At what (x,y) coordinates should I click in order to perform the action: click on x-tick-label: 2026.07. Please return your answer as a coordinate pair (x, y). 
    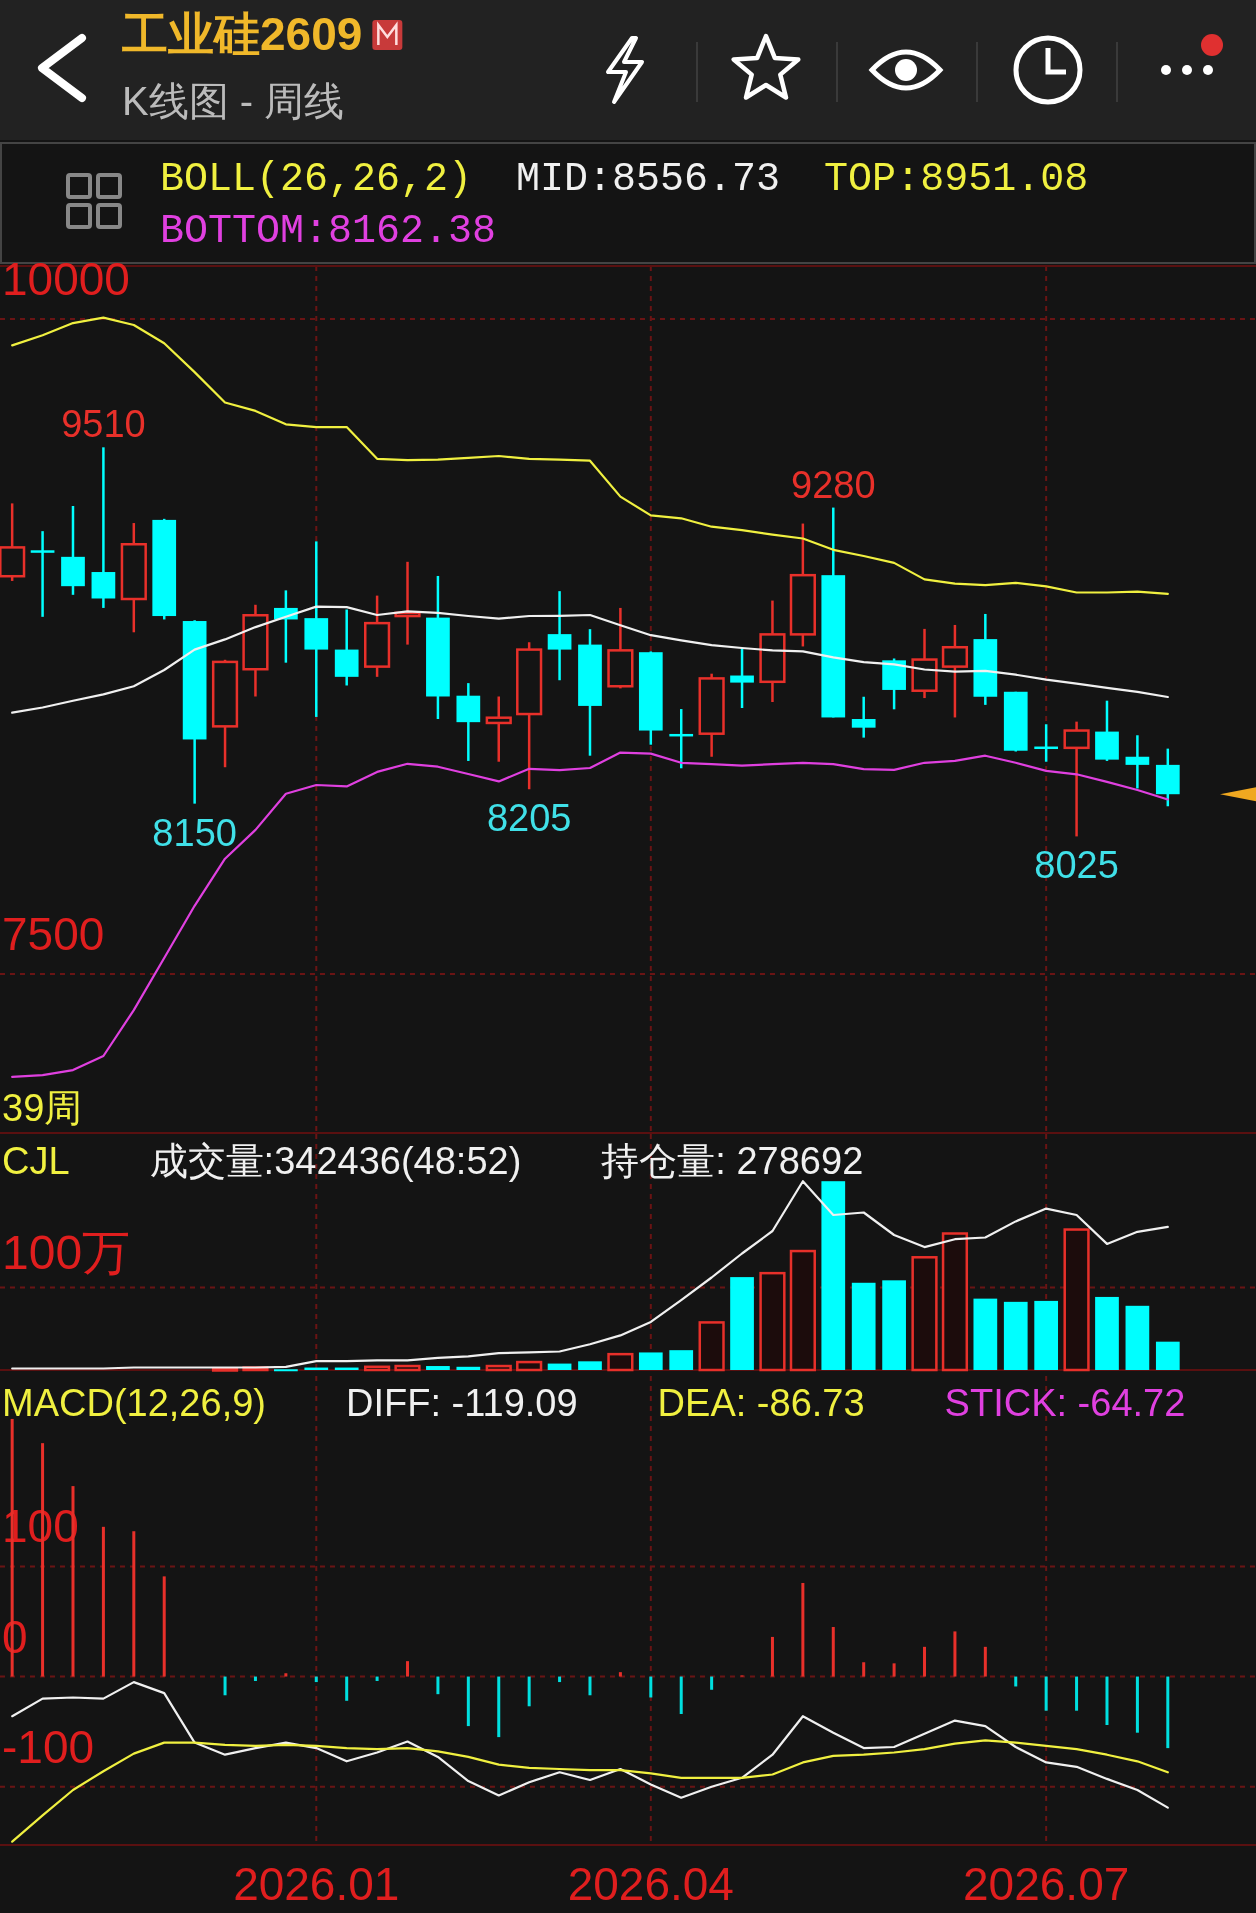
    Looking at the image, I should click on (1046, 1884).